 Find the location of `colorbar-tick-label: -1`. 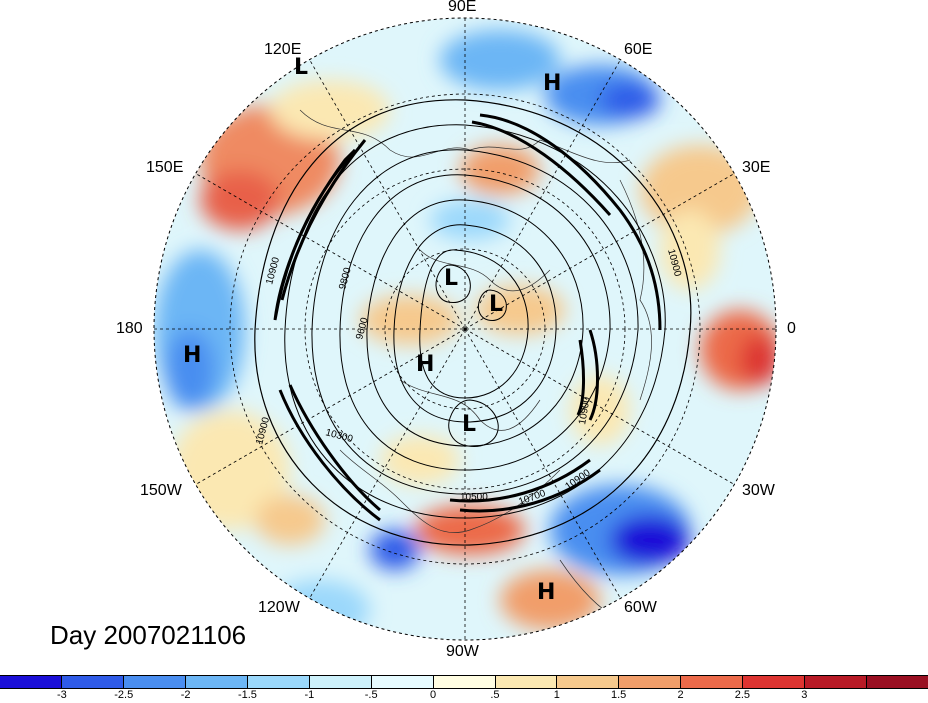

colorbar-tick-label: -1 is located at coordinates (309, 695).